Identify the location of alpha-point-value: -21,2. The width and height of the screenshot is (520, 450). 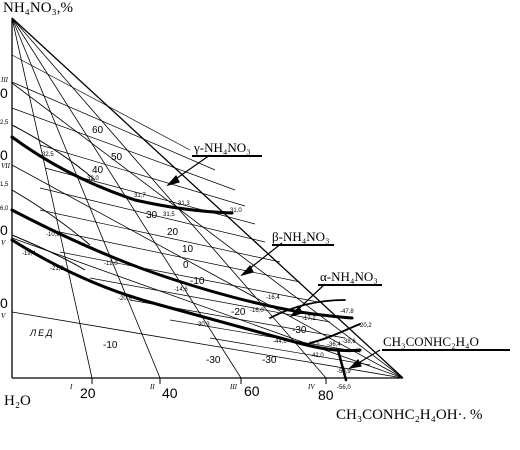
(57, 269).